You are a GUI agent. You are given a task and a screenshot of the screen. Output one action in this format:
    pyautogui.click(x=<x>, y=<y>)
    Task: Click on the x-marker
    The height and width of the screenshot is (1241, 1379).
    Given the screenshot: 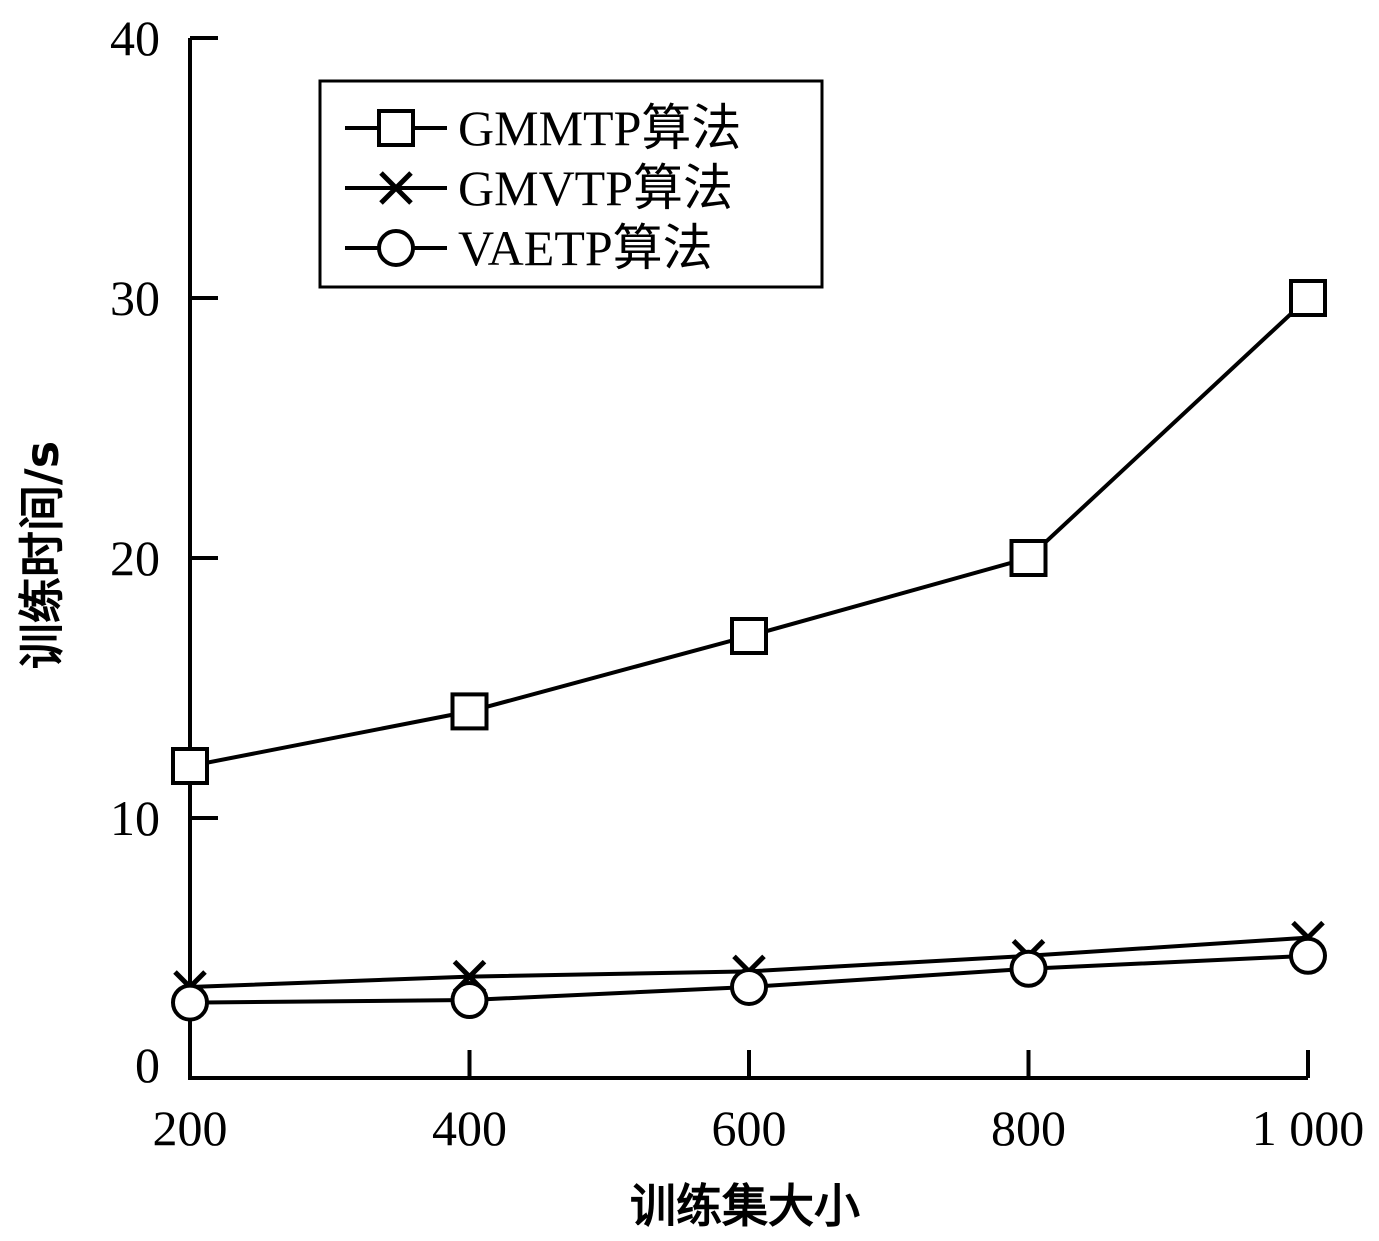 What is the action you would take?
    pyautogui.click(x=396, y=188)
    